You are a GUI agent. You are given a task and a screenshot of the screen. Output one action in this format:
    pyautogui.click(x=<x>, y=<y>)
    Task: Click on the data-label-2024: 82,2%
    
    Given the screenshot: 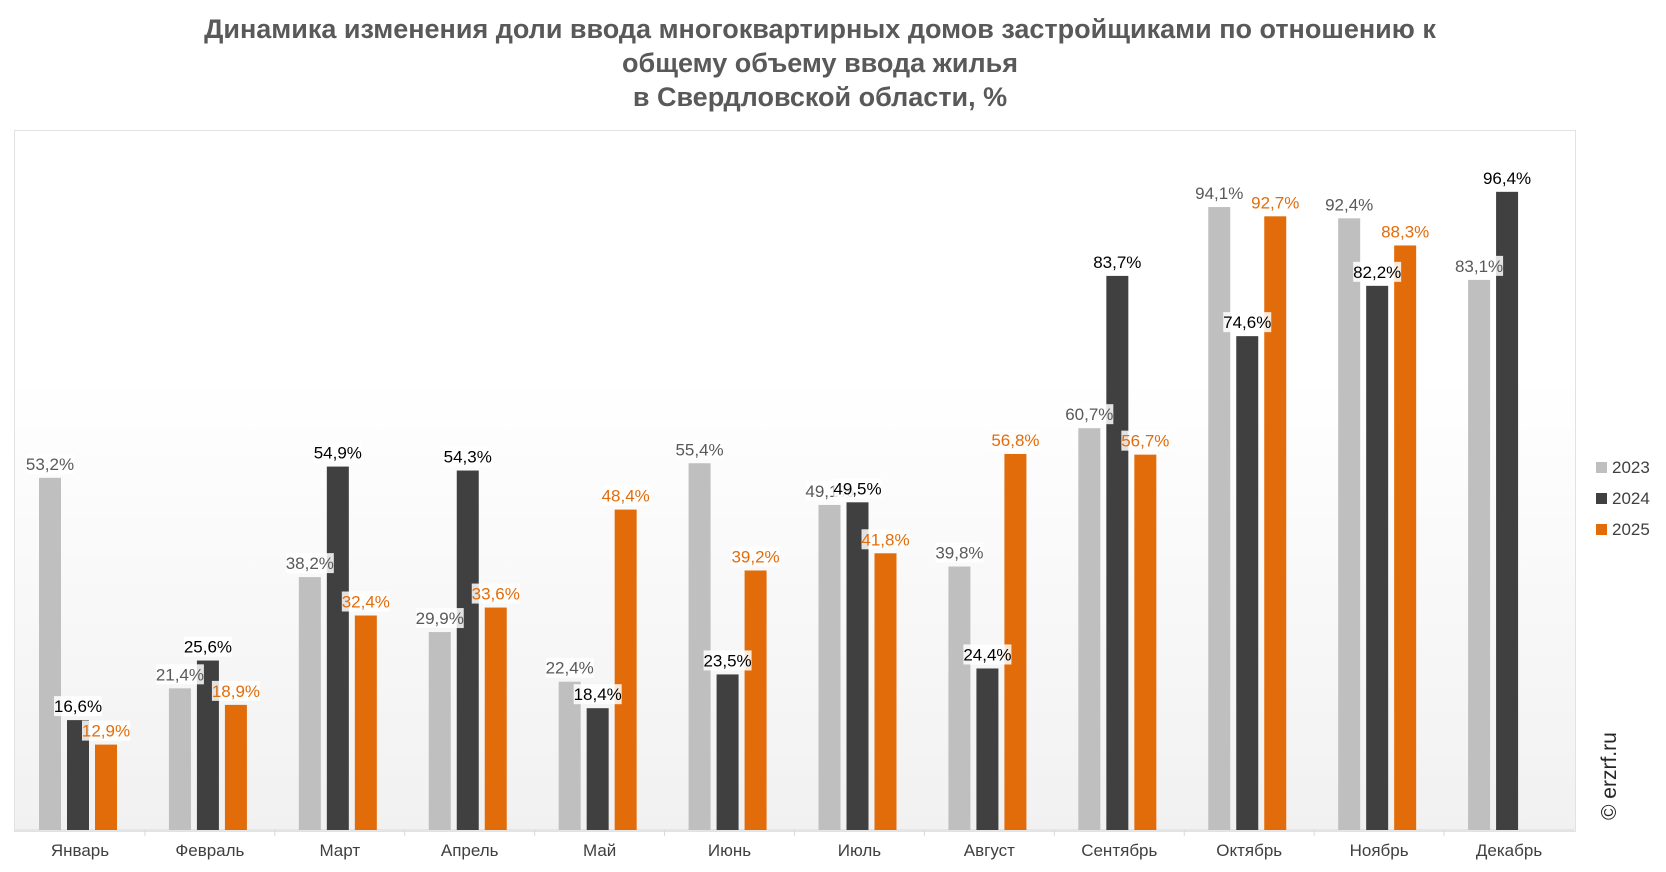 What is the action you would take?
    pyautogui.click(x=1377, y=272)
    